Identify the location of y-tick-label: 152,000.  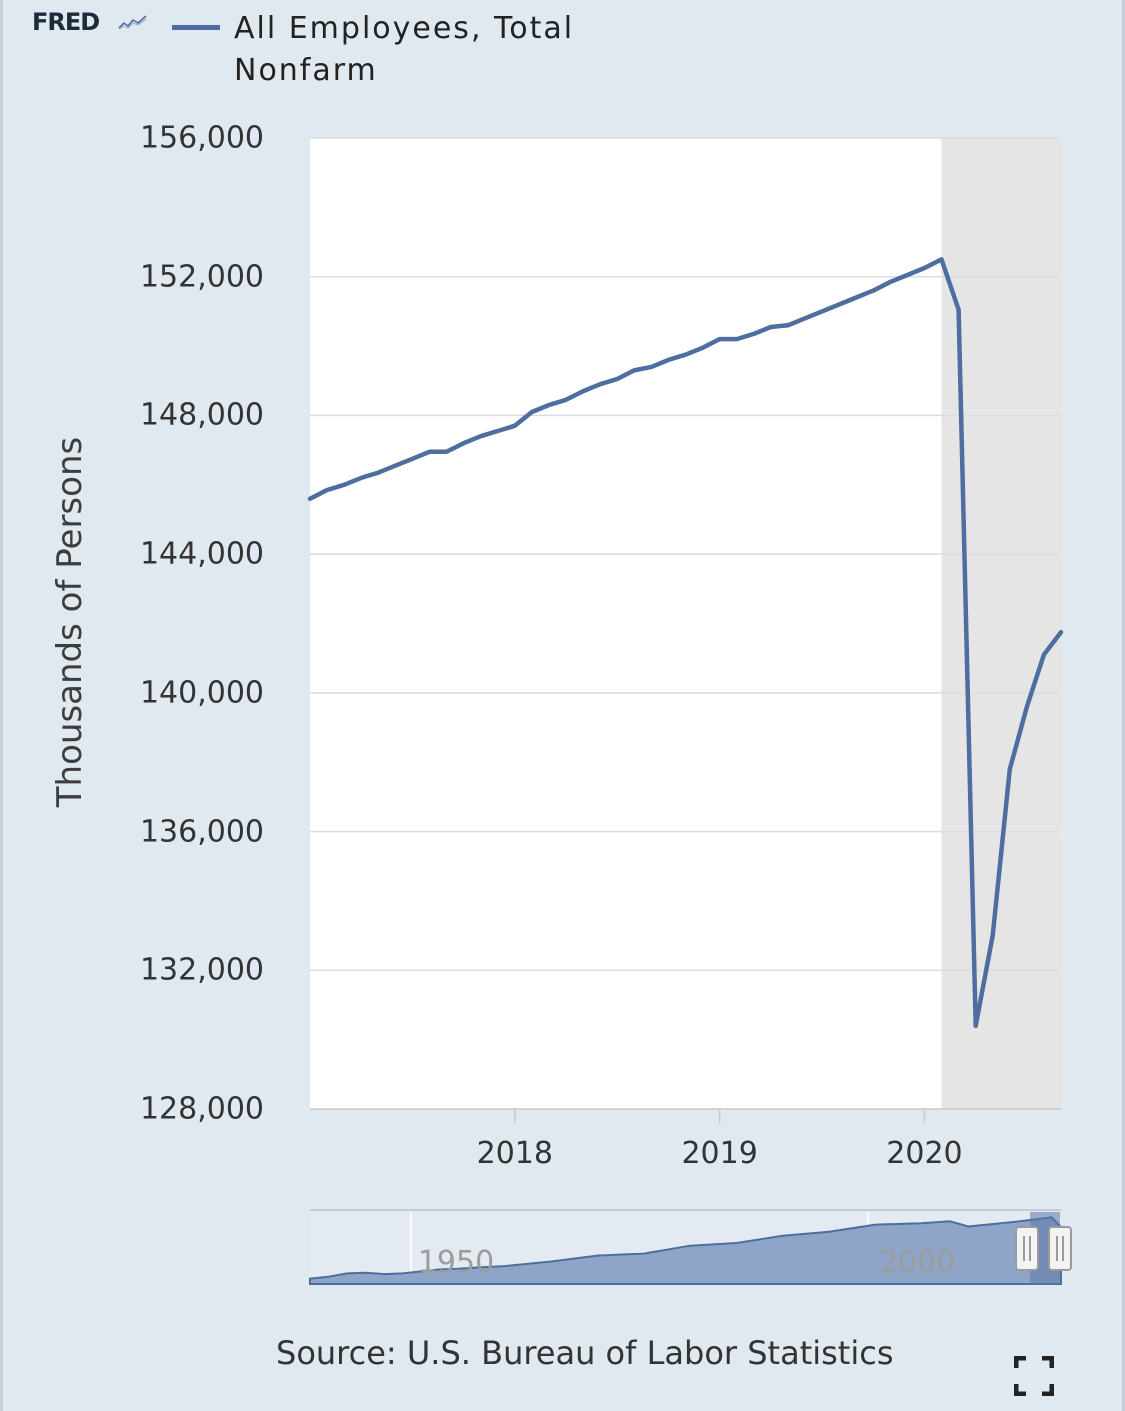
(201, 277).